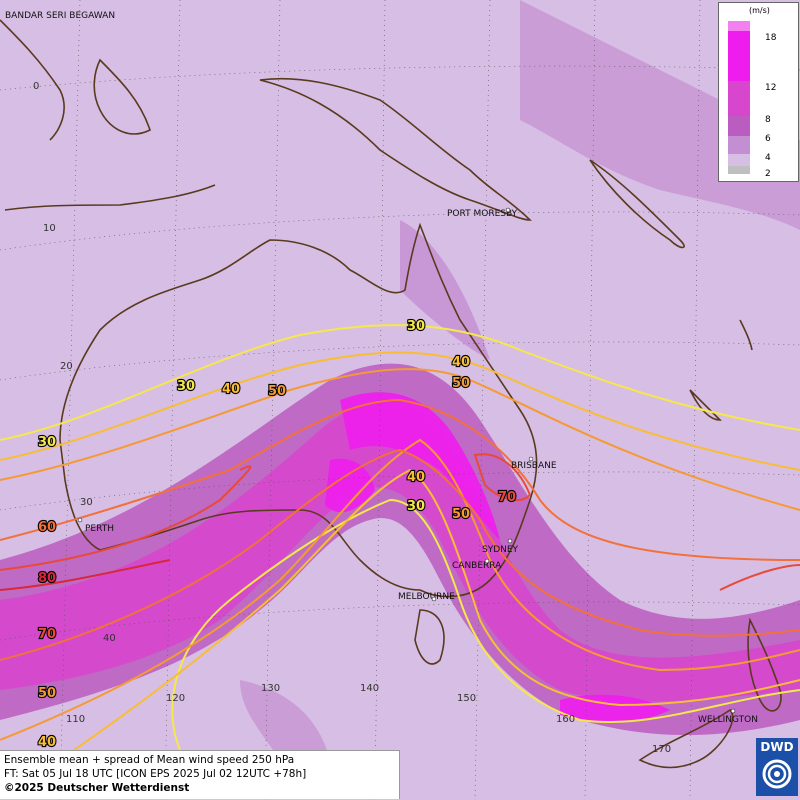 This screenshot has width=800, height=800. Describe the element at coordinates (36, 86) in the screenshot. I see `lat-label-0: 0` at that location.